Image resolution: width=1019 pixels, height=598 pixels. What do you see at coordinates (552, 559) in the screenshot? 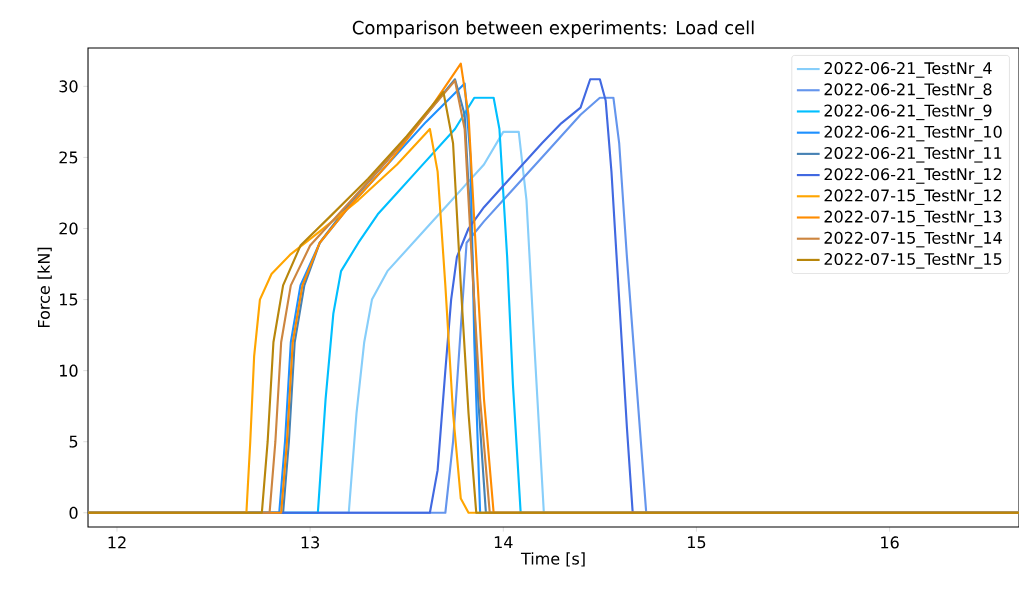
I see `x-axis-title: Time [s]` at bounding box center [552, 559].